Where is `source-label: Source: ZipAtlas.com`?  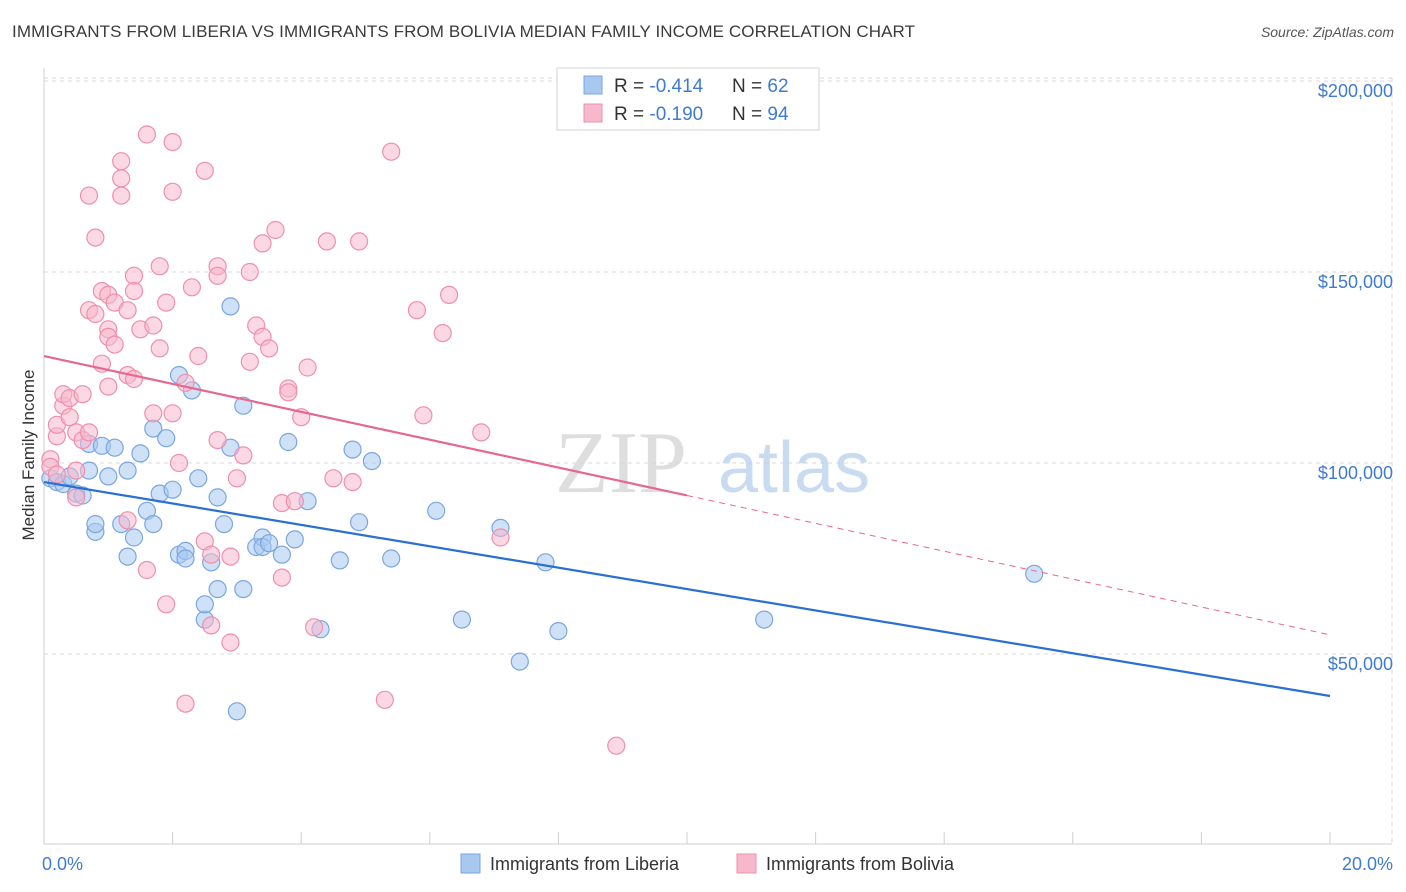
source-label: Source: ZipAtlas.com is located at coordinates (1327, 32).